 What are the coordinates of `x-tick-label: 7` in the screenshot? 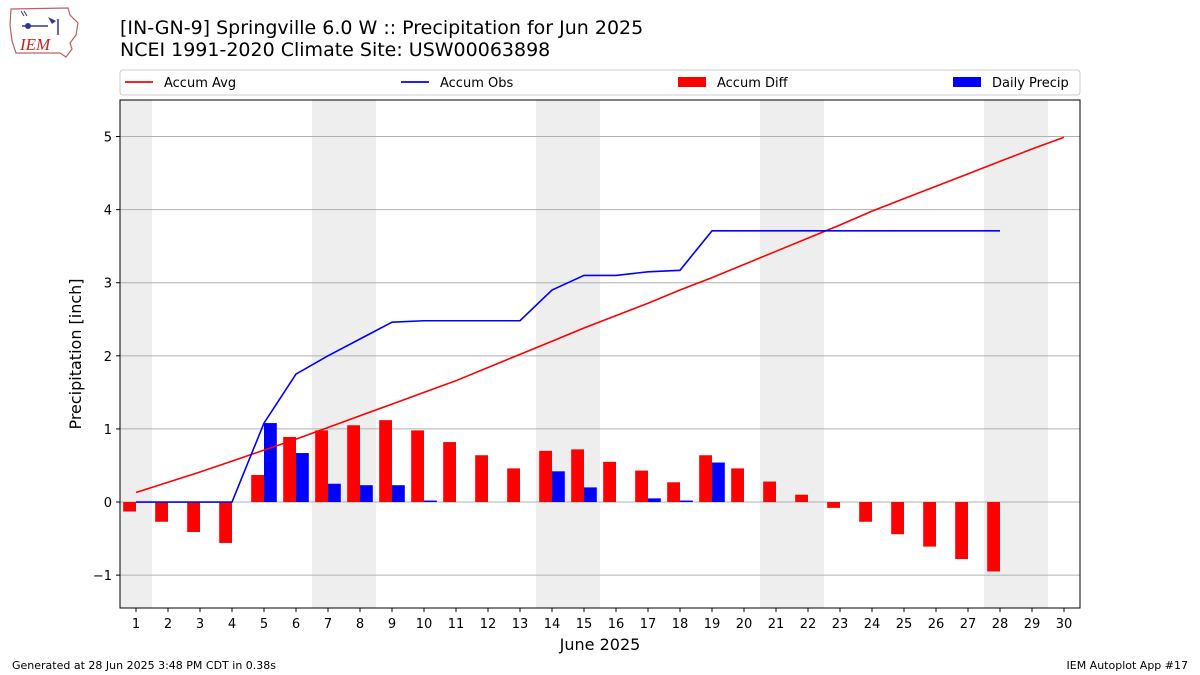 It's located at (328, 624).